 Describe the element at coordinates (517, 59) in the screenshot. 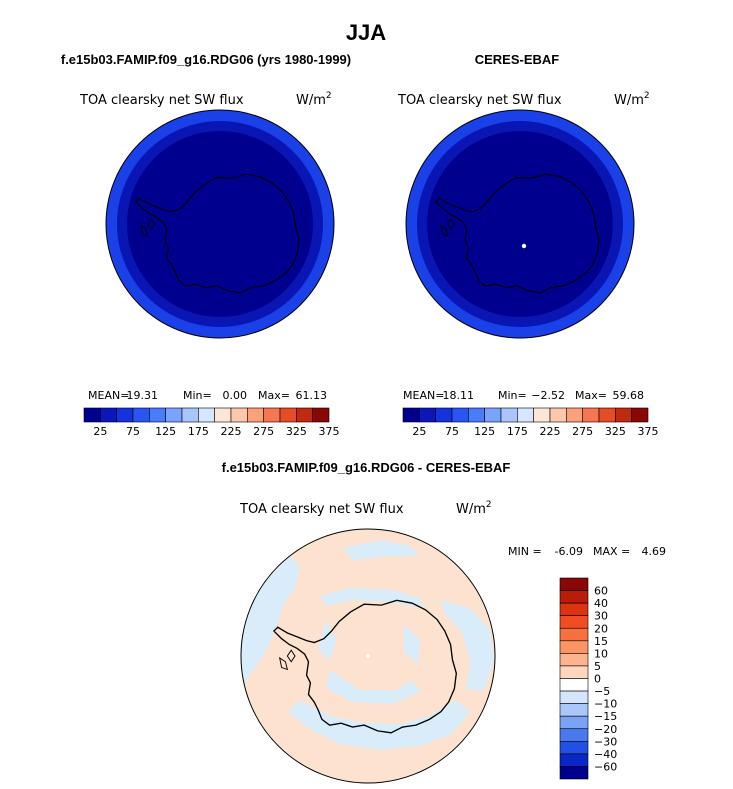

I see `panel-obs-title: CERES-EBAF` at that location.